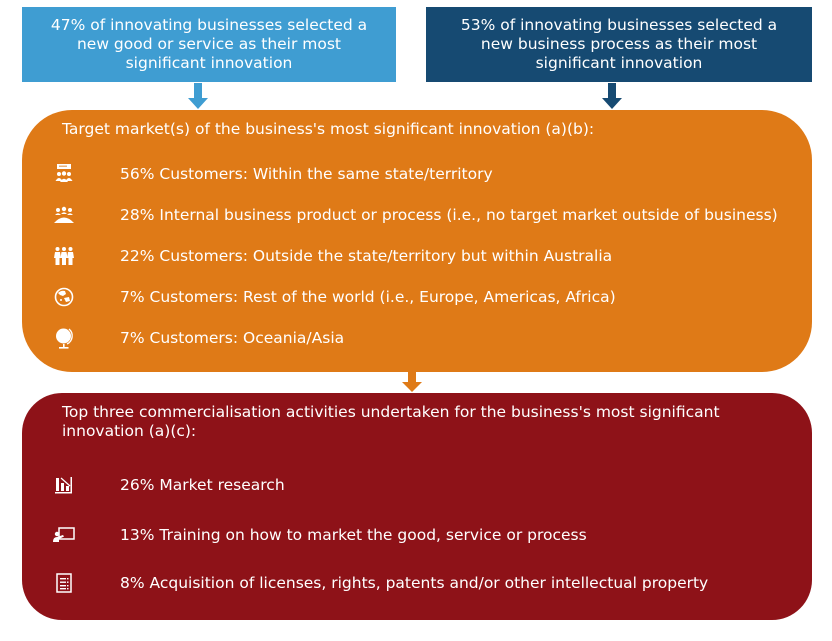 This screenshot has height=641, width=832. Describe the element at coordinates (64, 215) in the screenshot. I see `meeting-table-icon` at that location.